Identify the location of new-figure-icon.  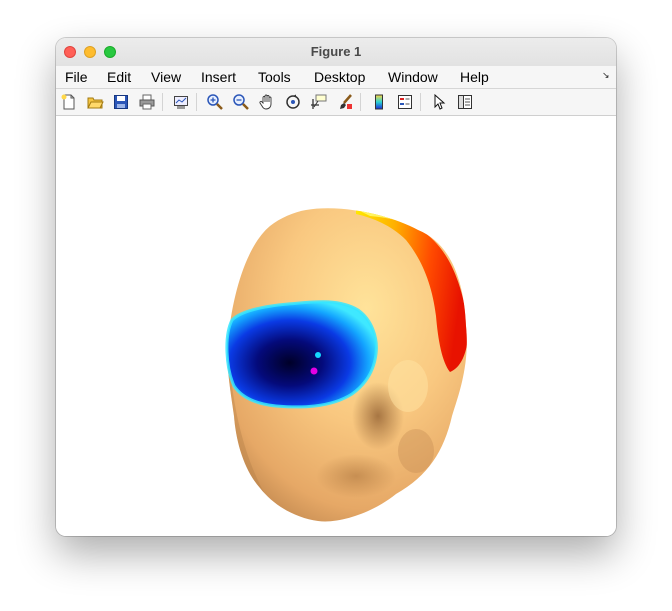
(69, 102).